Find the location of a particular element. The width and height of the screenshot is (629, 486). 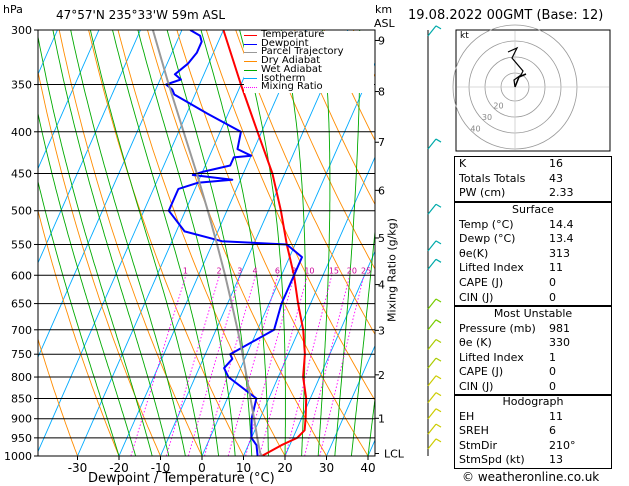

hodograph-value: 13 is located at coordinates (556, 460).